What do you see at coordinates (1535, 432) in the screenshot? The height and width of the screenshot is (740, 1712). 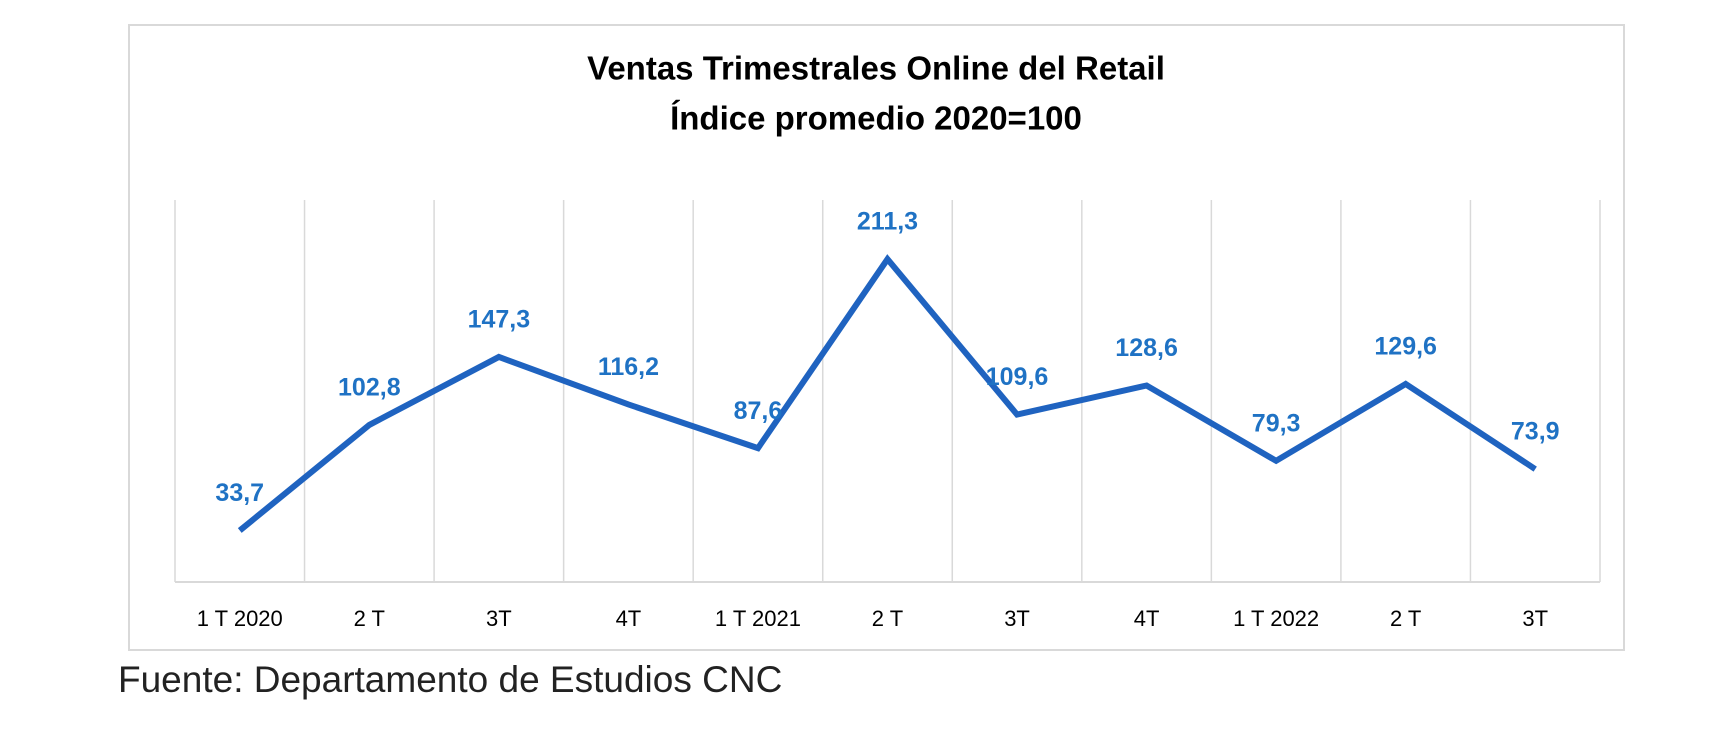 I see `data-label: 73,9` at bounding box center [1535, 432].